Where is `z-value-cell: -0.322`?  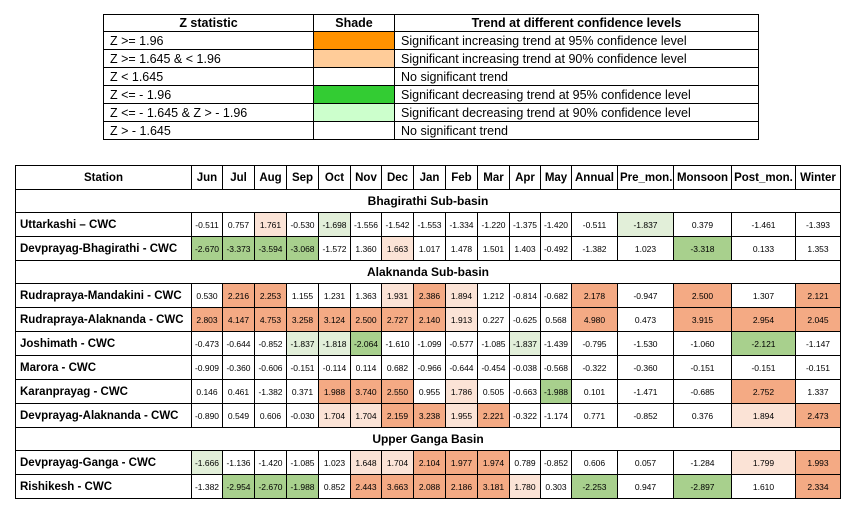
z-value-cell: -0.322 is located at coordinates (525, 415).